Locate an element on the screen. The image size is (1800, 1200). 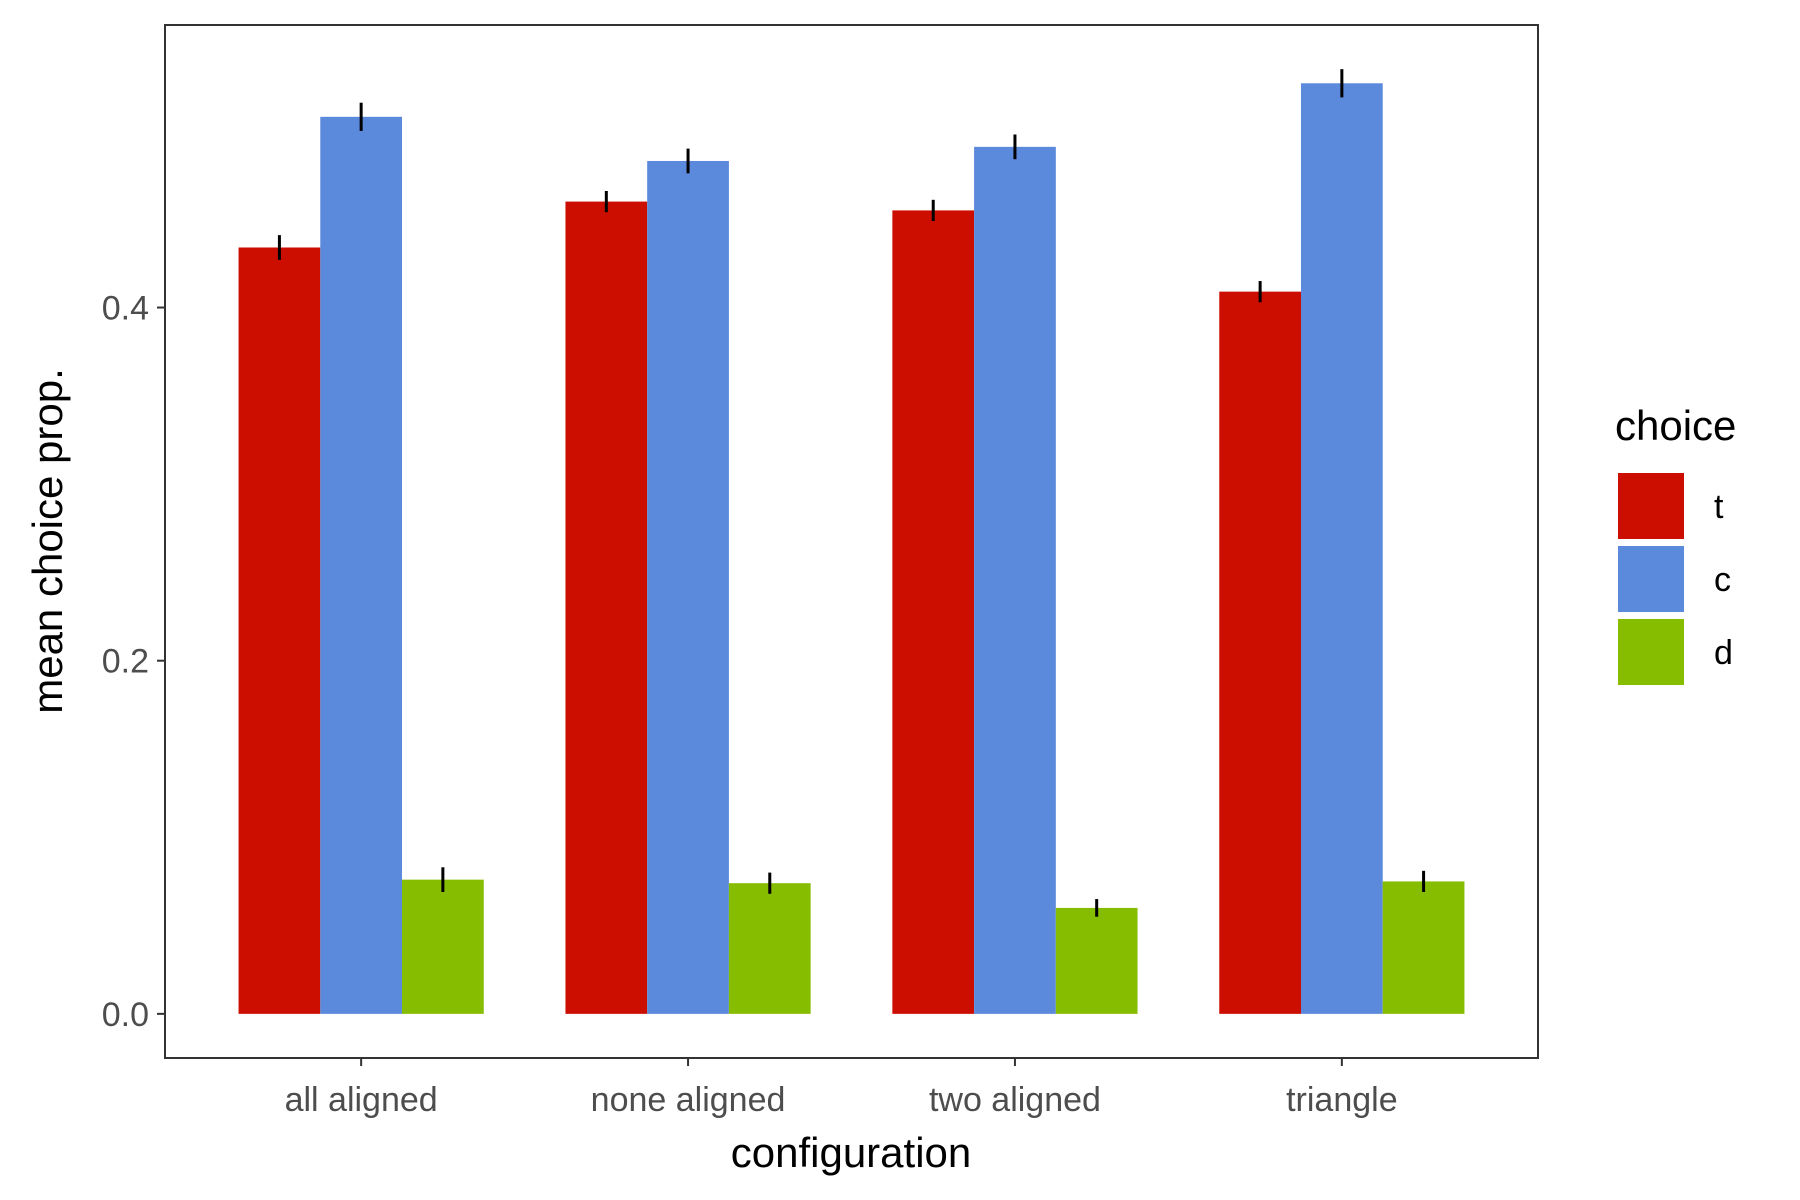
x-tick-label: triangle is located at coordinates (1342, 1100).